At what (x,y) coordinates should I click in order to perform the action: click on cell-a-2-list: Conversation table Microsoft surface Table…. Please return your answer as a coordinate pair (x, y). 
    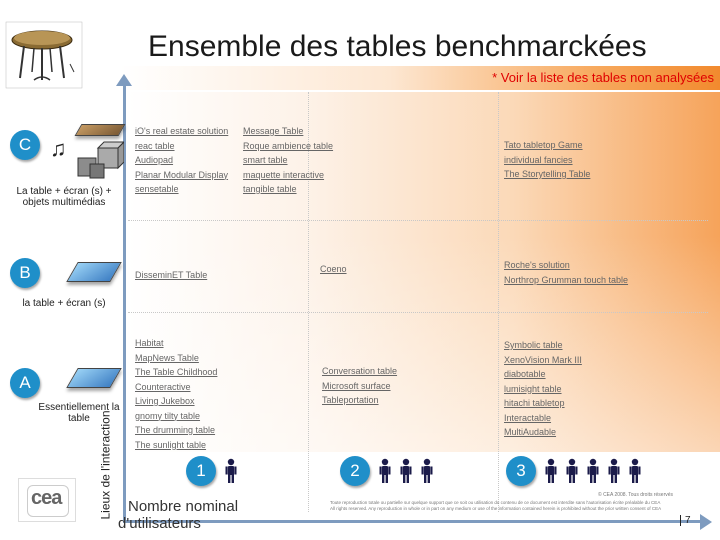
    Looking at the image, I should click on (359, 386).